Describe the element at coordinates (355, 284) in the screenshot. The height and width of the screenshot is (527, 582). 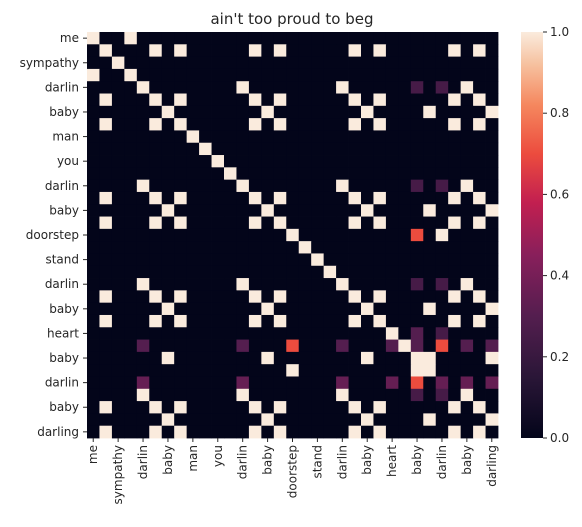
I see `heatmap-cell-r20-c21` at that location.